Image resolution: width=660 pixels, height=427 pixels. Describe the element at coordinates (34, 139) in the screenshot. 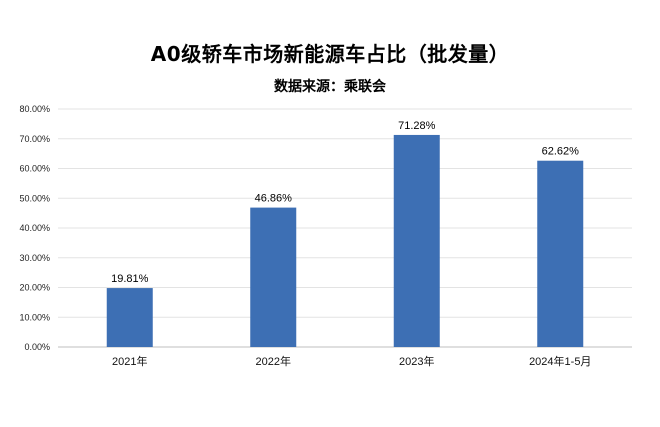

I see `y-tick-label: 70.00%` at that location.